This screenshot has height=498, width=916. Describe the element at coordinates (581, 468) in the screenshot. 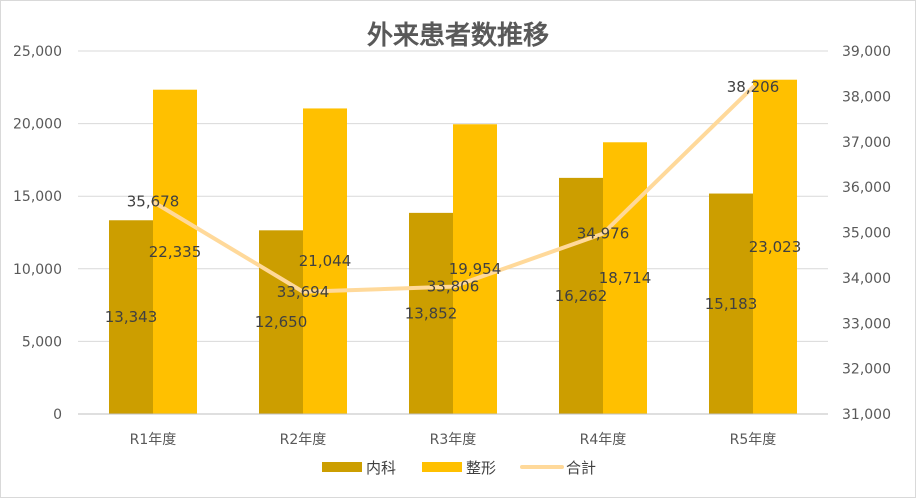

I see `legend-label-合計: 合計` at that location.